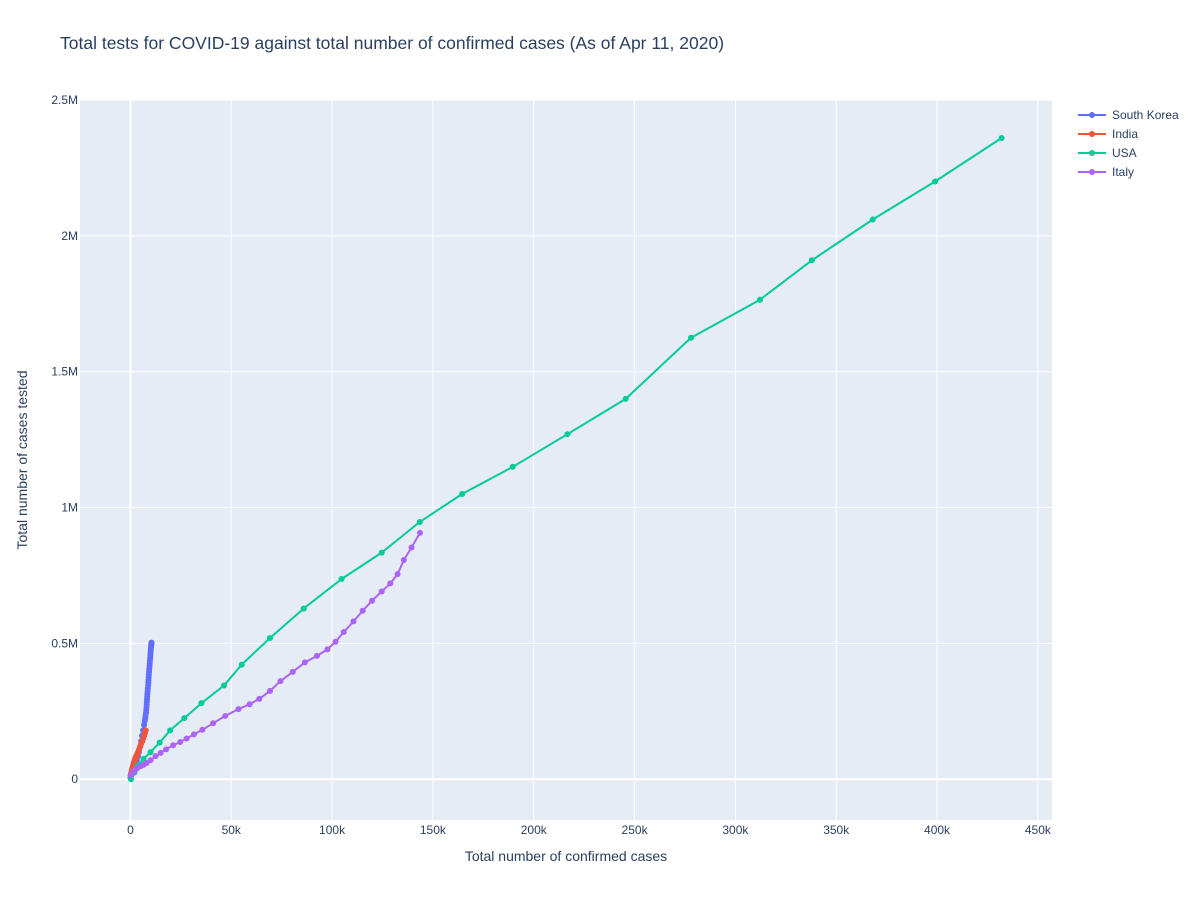 The image size is (1200, 900). Describe the element at coordinates (937, 830) in the screenshot. I see `x-tick-label: 400k` at that location.